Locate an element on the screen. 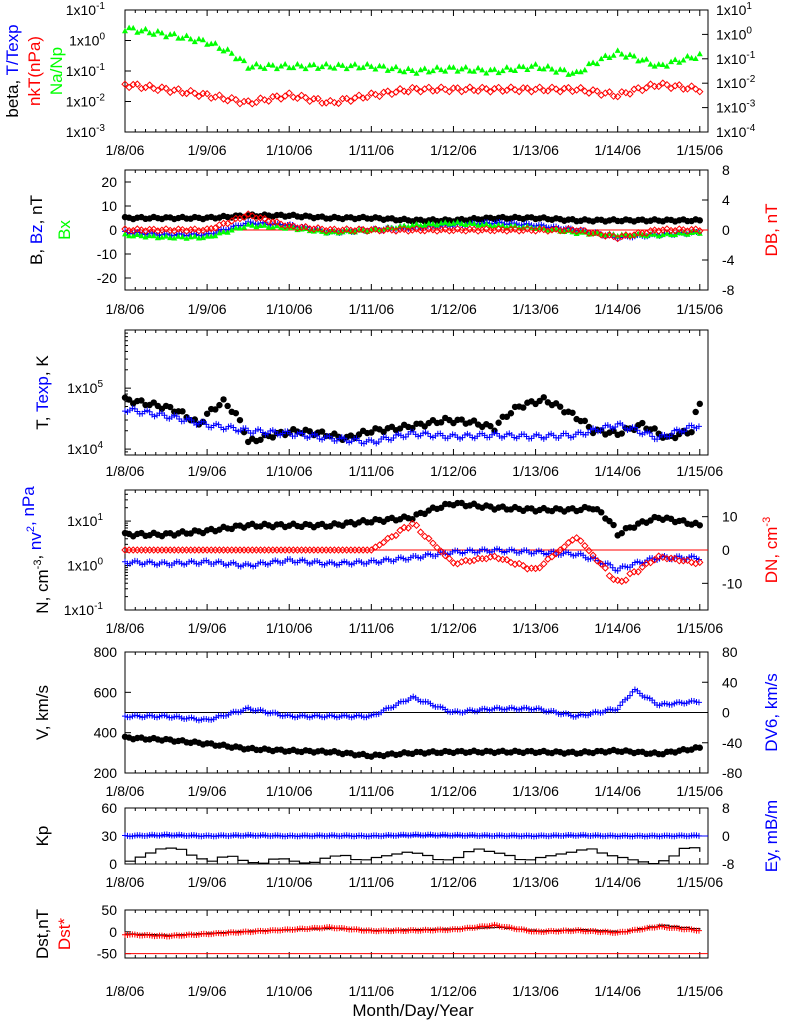  y2-tick-label: 1x10⁻² is located at coordinates (736, 82).